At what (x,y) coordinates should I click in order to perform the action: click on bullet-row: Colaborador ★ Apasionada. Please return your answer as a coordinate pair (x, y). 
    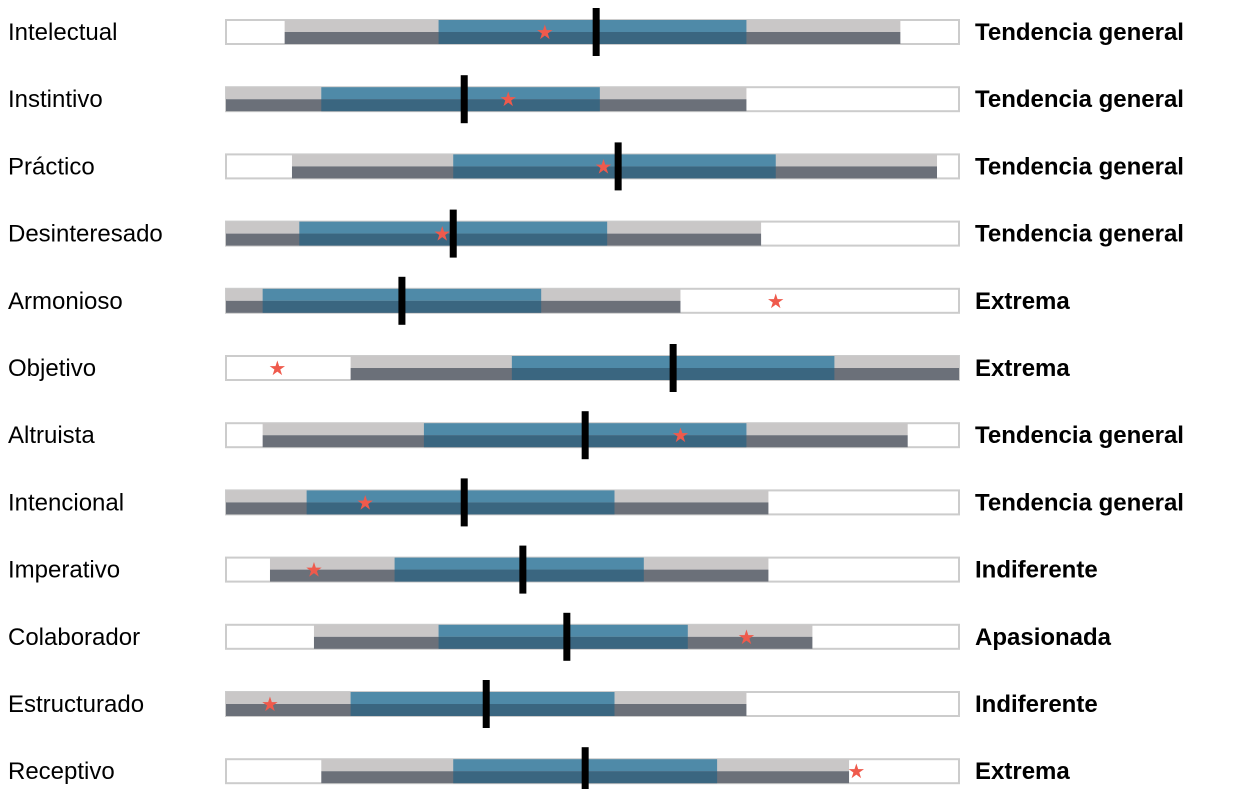
    Looking at the image, I should click on (560, 636).